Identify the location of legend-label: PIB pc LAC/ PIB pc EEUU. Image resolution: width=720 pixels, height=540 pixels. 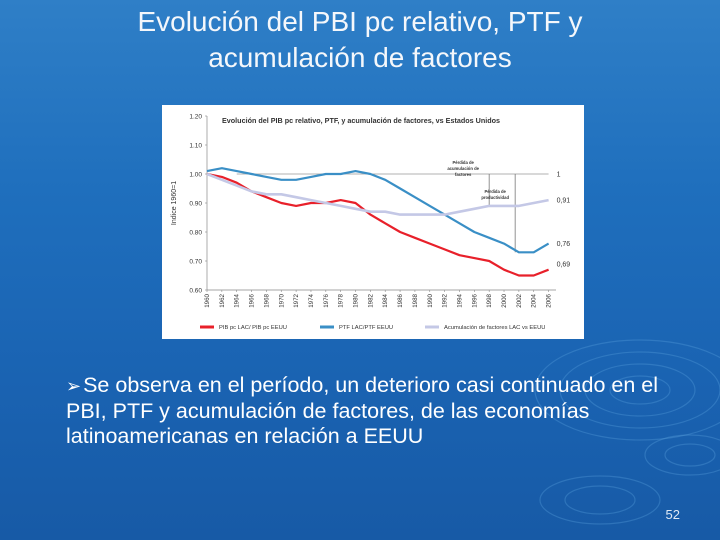
(253, 328).